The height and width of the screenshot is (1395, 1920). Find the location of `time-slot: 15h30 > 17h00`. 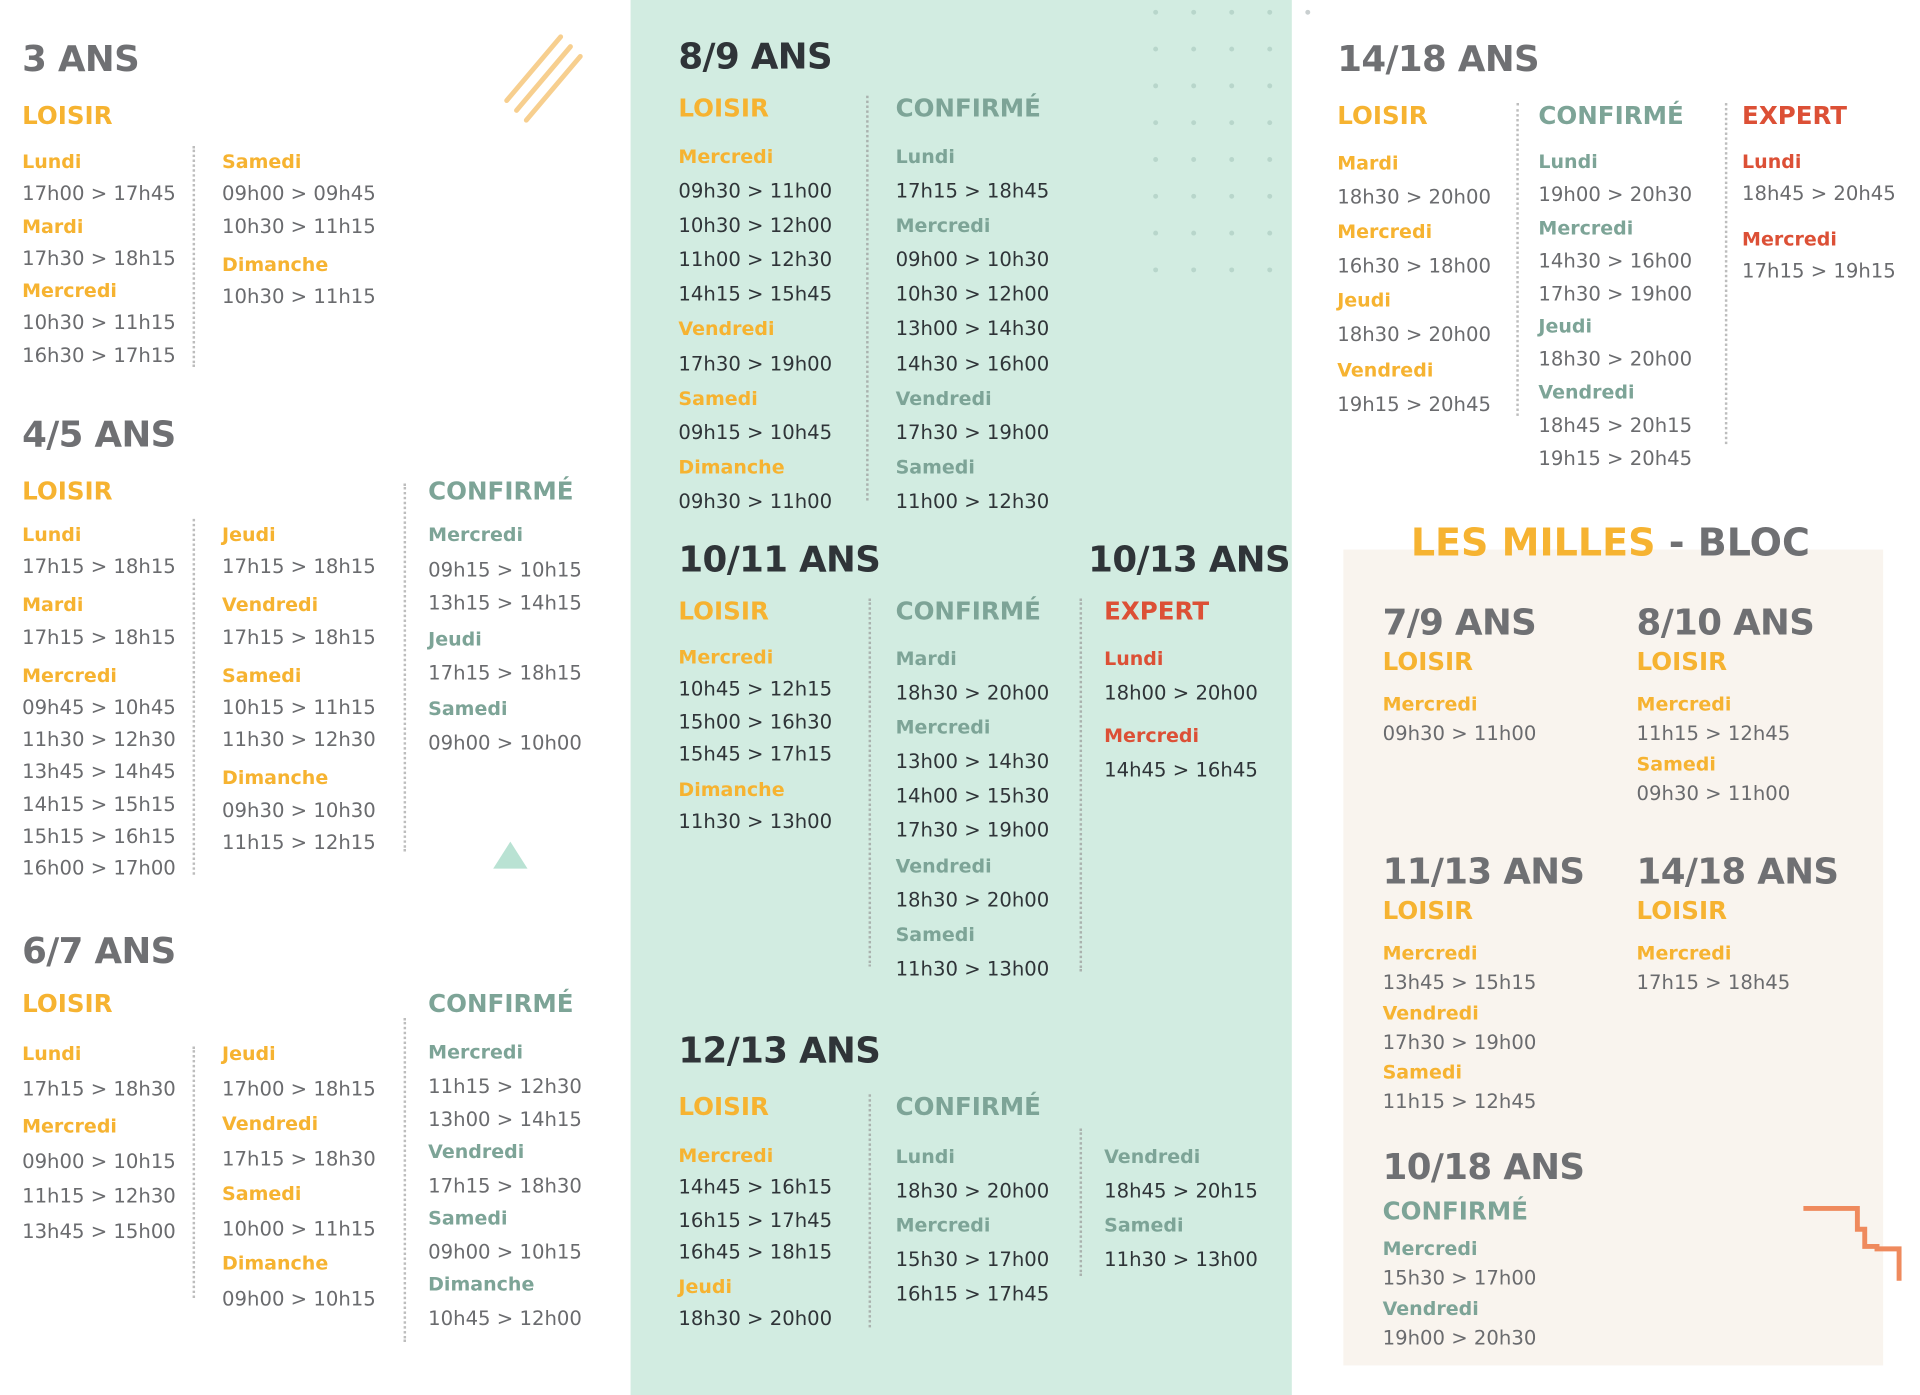

time-slot: 15h30 > 17h00 is located at coordinates (1459, 1278).